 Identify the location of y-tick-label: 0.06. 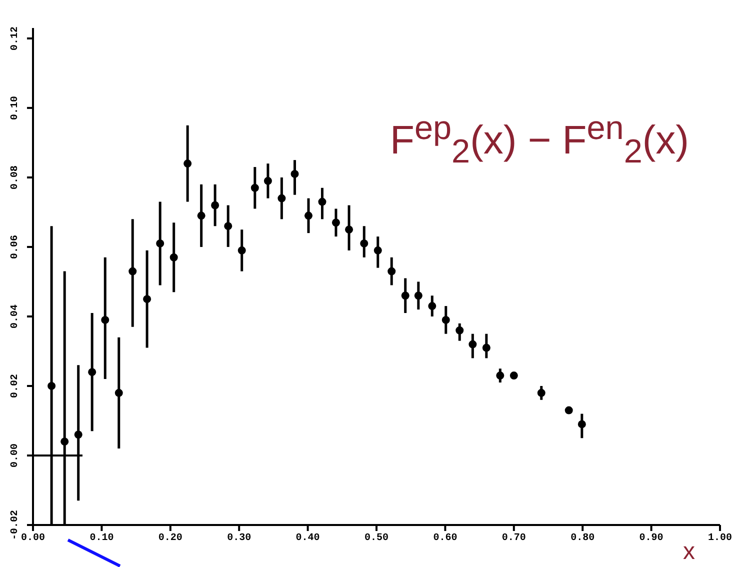
(15, 246).